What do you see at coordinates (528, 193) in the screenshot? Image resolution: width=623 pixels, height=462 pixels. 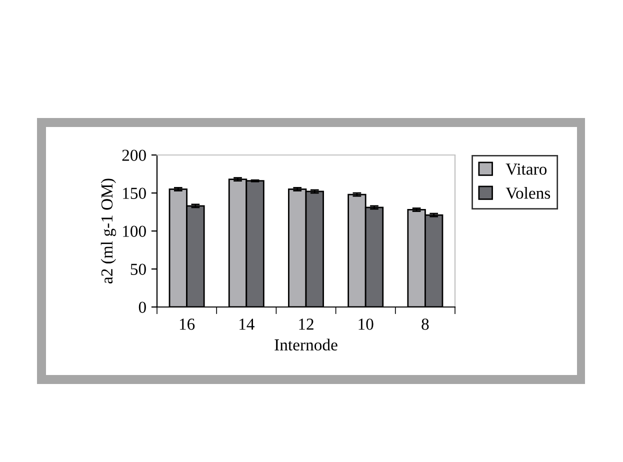 I see `legend-label: Volens` at bounding box center [528, 193].